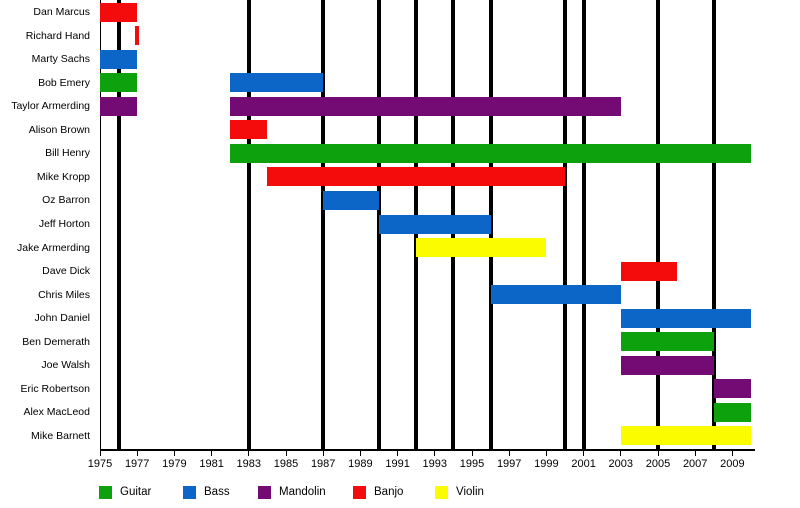 The width and height of the screenshot is (800, 508). I want to click on x-axis-tick-label: 1997, so click(509, 464).